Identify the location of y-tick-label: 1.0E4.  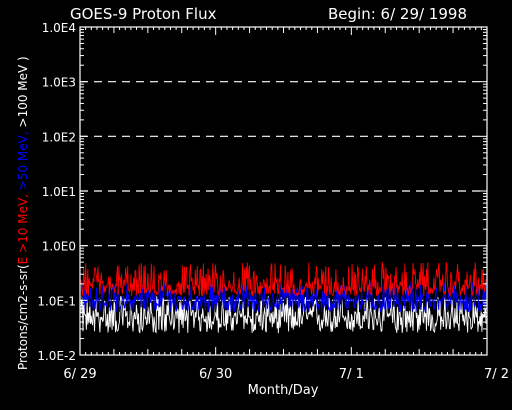
(59, 28).